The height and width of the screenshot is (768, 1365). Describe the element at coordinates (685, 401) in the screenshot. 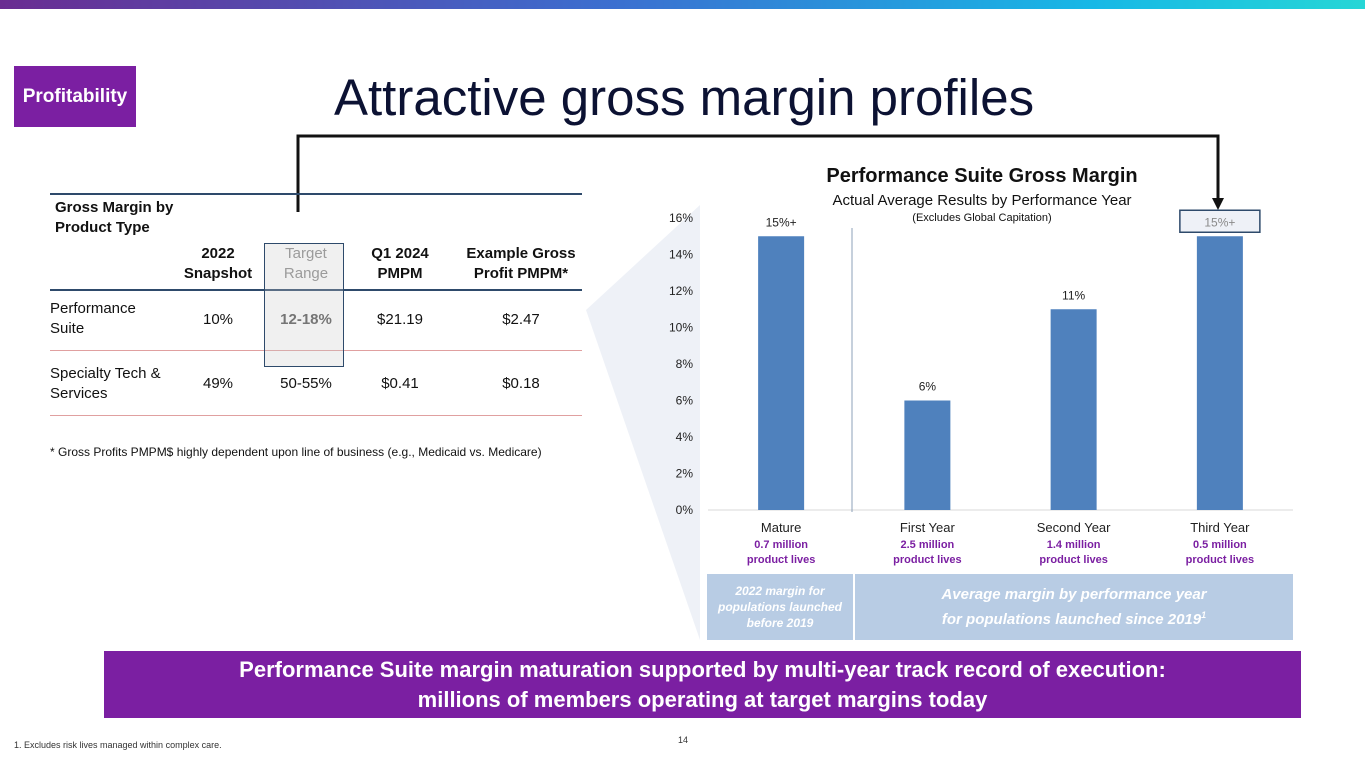

I see `y-tick-label: 6%` at that location.